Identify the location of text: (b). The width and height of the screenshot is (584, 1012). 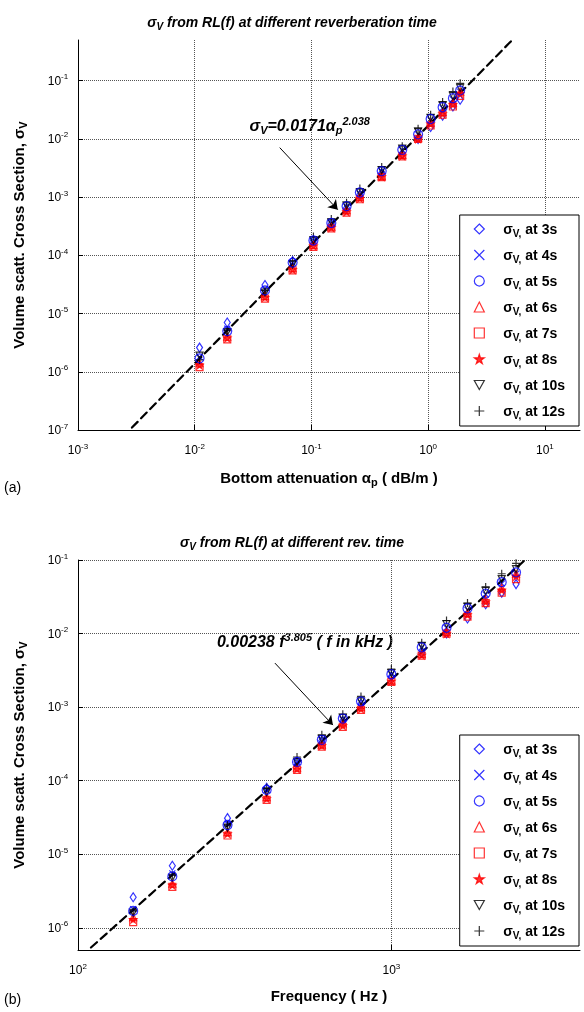
(13, 999).